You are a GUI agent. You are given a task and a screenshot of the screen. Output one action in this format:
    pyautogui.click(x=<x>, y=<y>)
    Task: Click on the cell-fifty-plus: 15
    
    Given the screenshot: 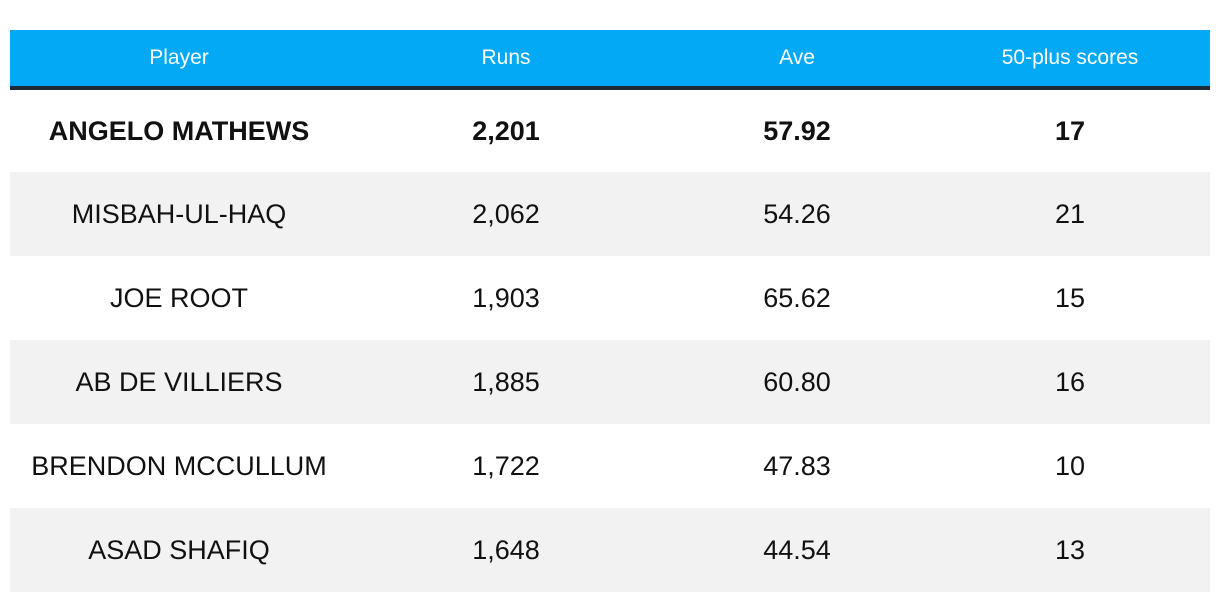 What is the action you would take?
    pyautogui.click(x=1070, y=297)
    